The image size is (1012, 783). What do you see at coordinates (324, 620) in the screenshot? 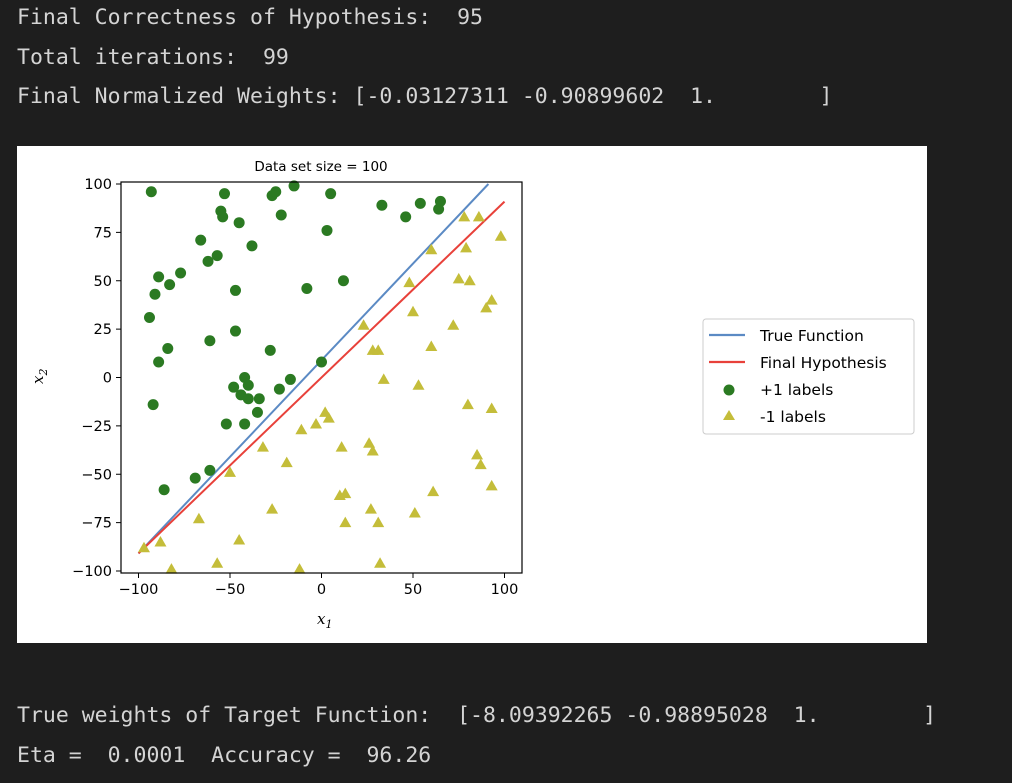
I see `x-axis-label: x1` at bounding box center [324, 620].